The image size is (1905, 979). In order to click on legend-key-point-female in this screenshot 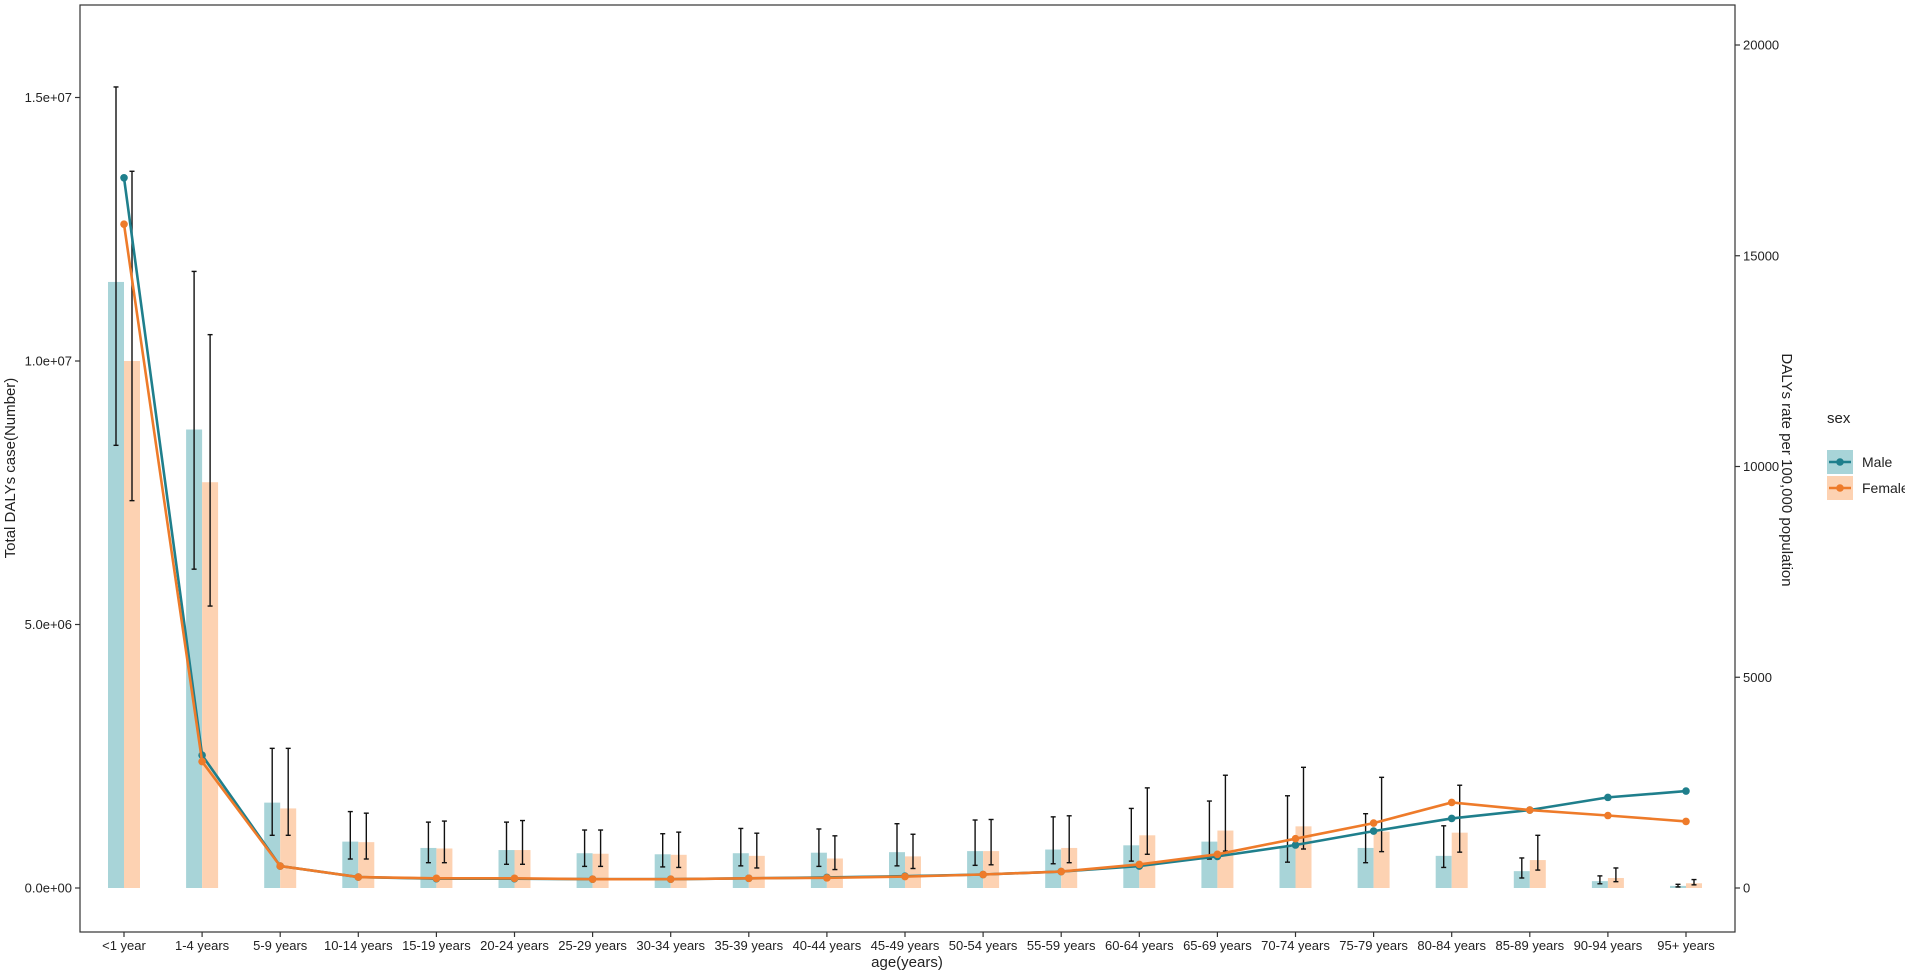, I will do `click(1840, 488)`.